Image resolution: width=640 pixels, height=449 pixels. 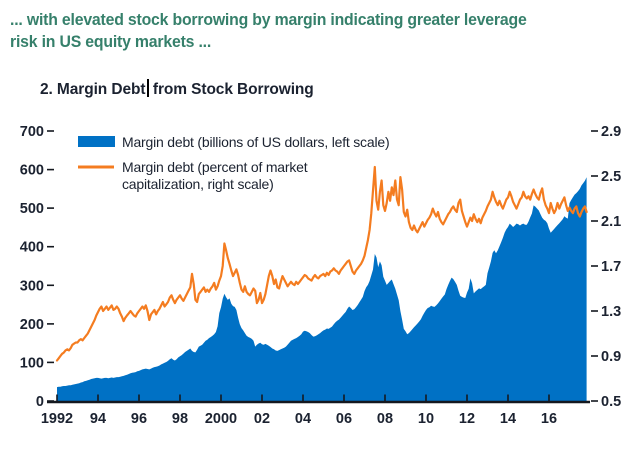 I want to click on left-axis-label: 400, so click(x=32, y=248).